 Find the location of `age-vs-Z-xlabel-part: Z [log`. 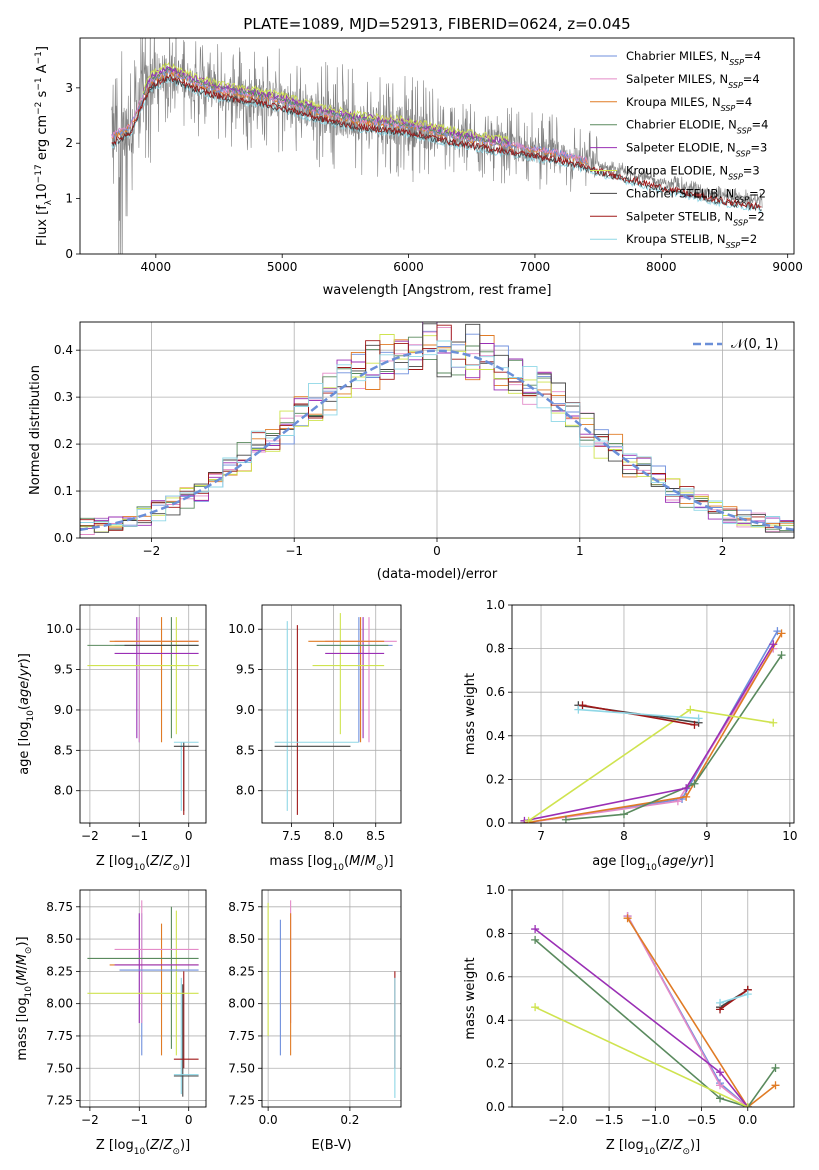

age-vs-Z-xlabel-part: Z [log is located at coordinates (115, 861).